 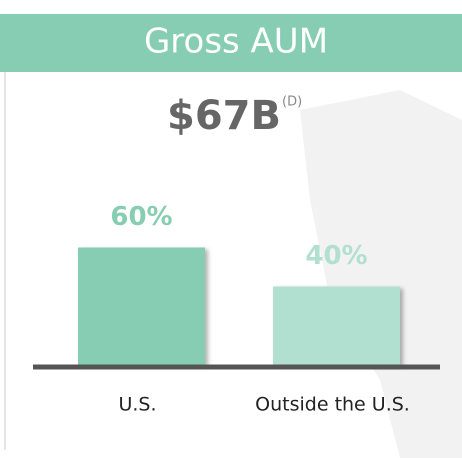 What do you see at coordinates (332, 405) in the screenshot?
I see `category-label: Outside the U.S.` at bounding box center [332, 405].